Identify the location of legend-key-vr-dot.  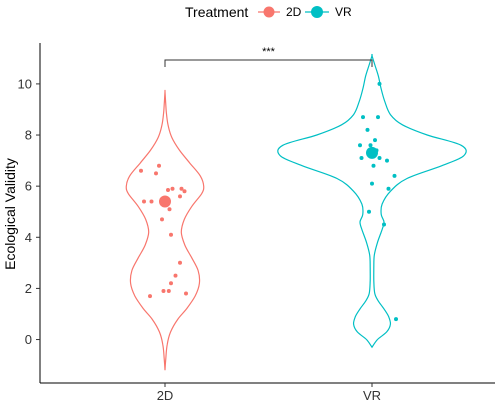
(317, 12).